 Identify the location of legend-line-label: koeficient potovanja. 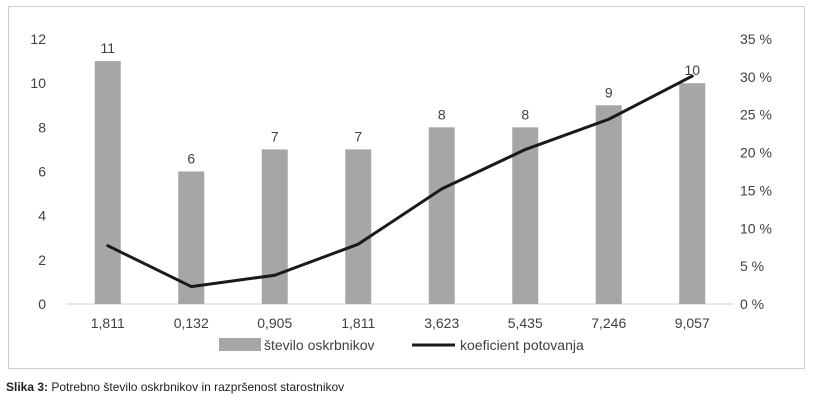
(522, 345).